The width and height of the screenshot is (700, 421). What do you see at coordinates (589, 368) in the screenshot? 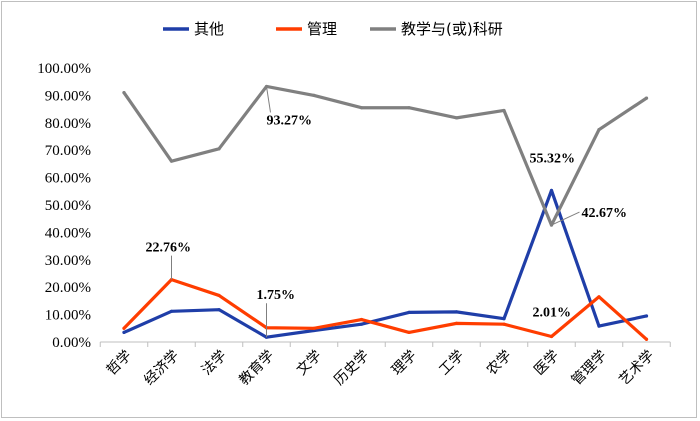
I see `x-tick-label: 管理学` at bounding box center [589, 368].